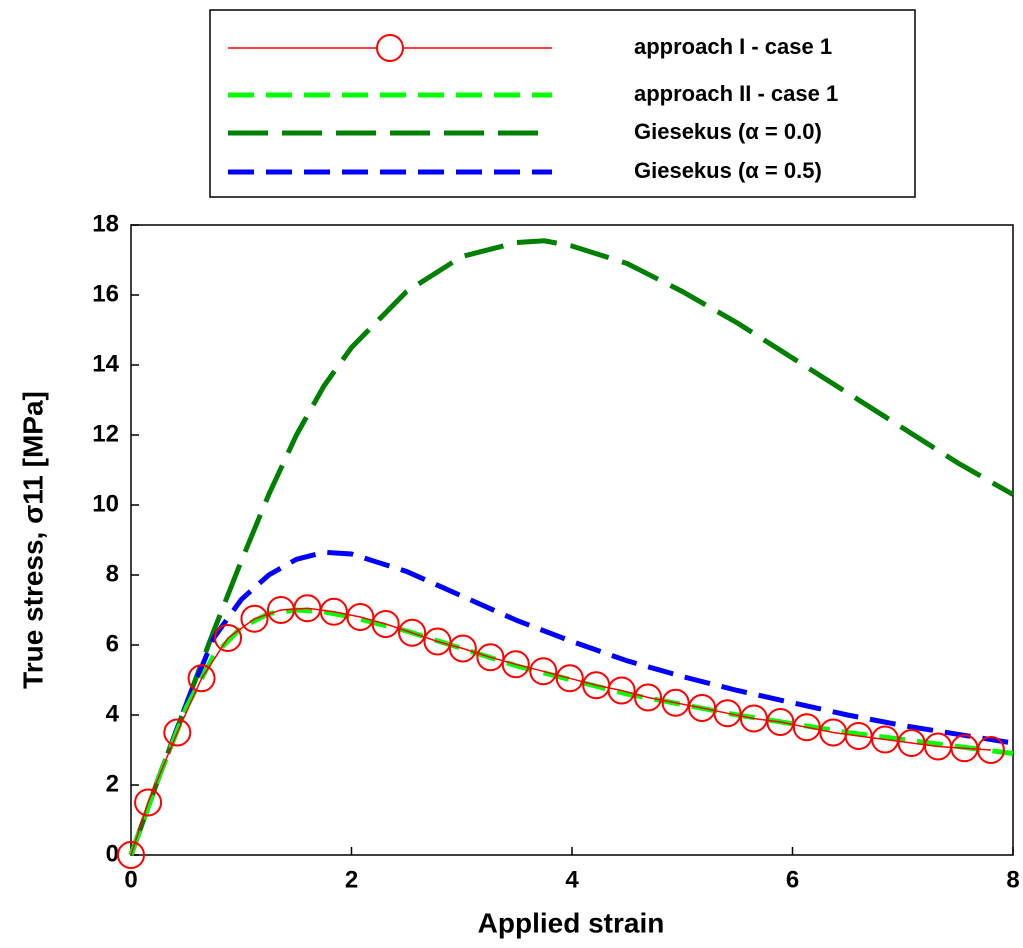 The height and width of the screenshot is (948, 1023). What do you see at coordinates (112, 783) in the screenshot?
I see `y-tick-label: 2` at bounding box center [112, 783].